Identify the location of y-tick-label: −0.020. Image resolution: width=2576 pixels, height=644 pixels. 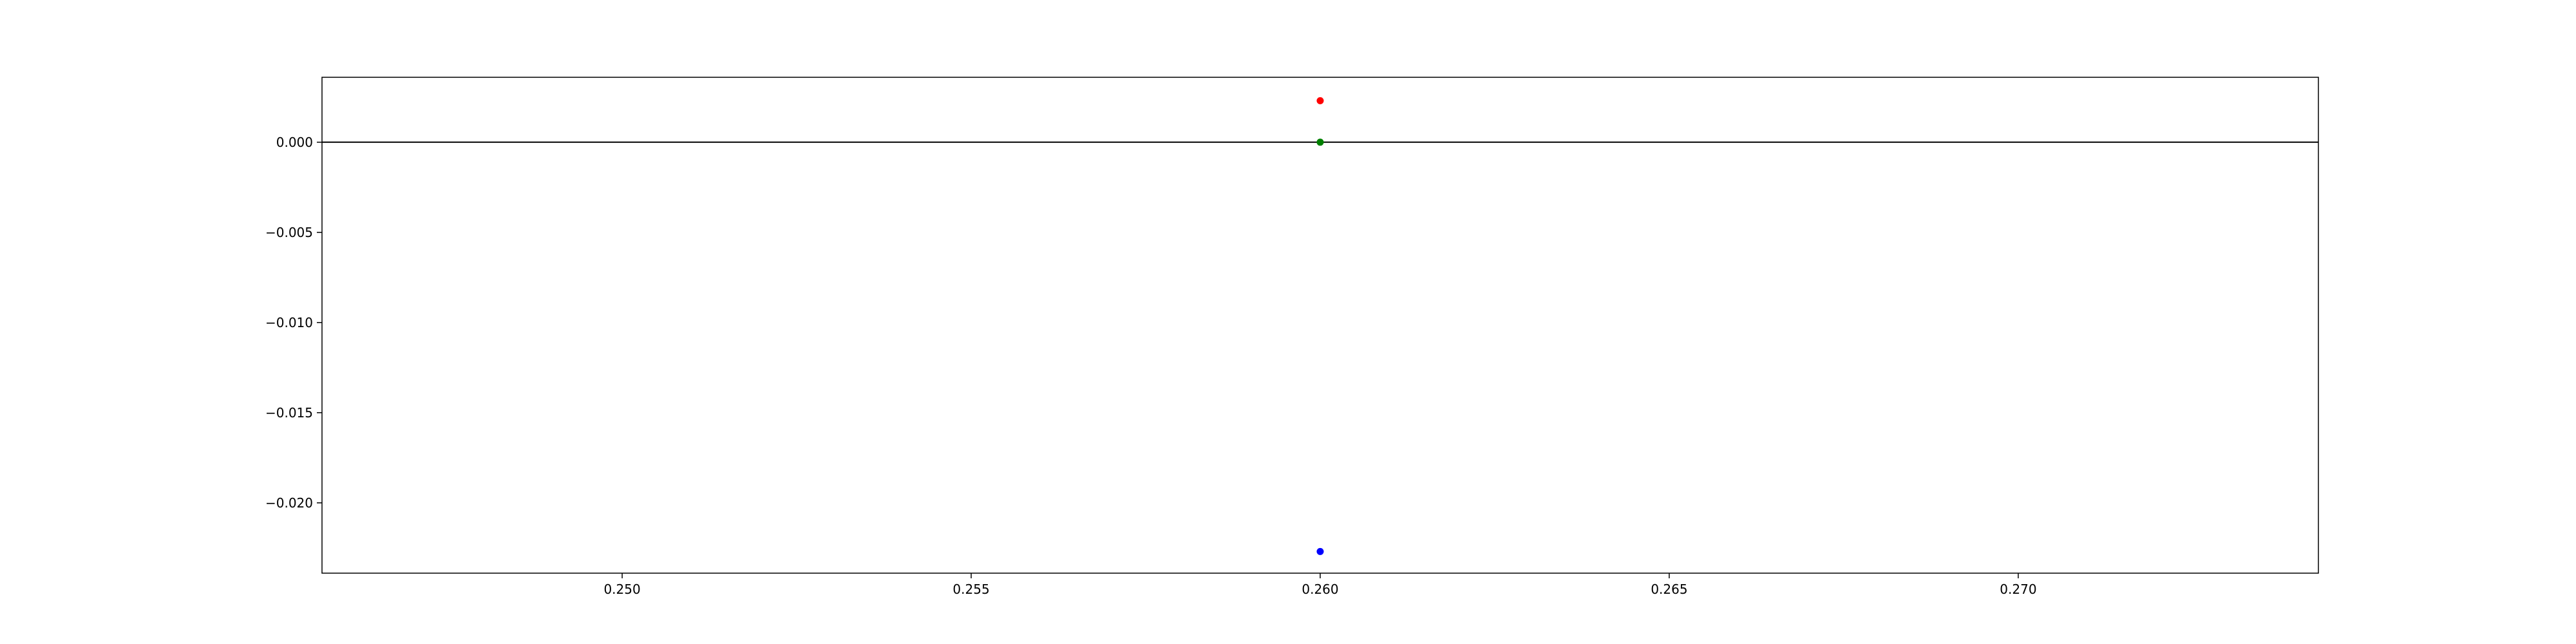
(289, 503).